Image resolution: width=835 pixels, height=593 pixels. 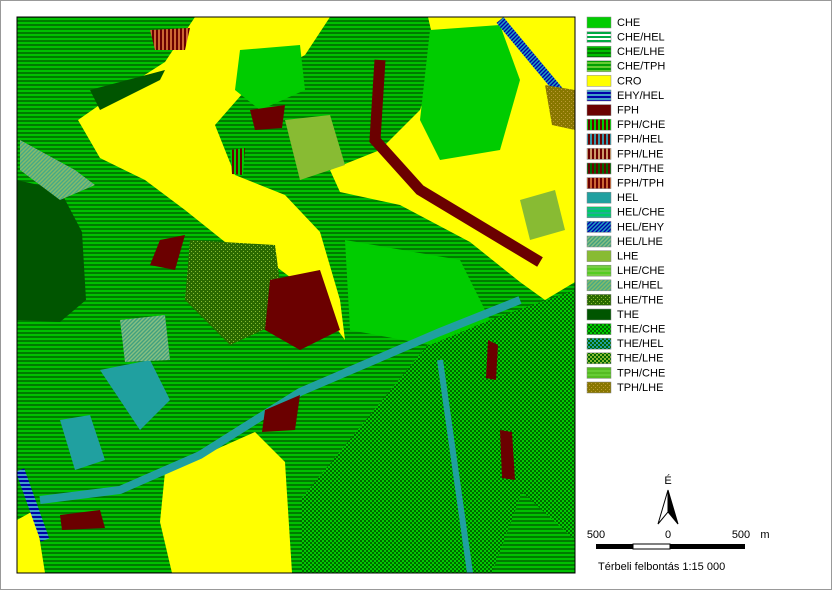 What do you see at coordinates (628, 111) in the screenshot?
I see `legend-label: FPH` at bounding box center [628, 111].